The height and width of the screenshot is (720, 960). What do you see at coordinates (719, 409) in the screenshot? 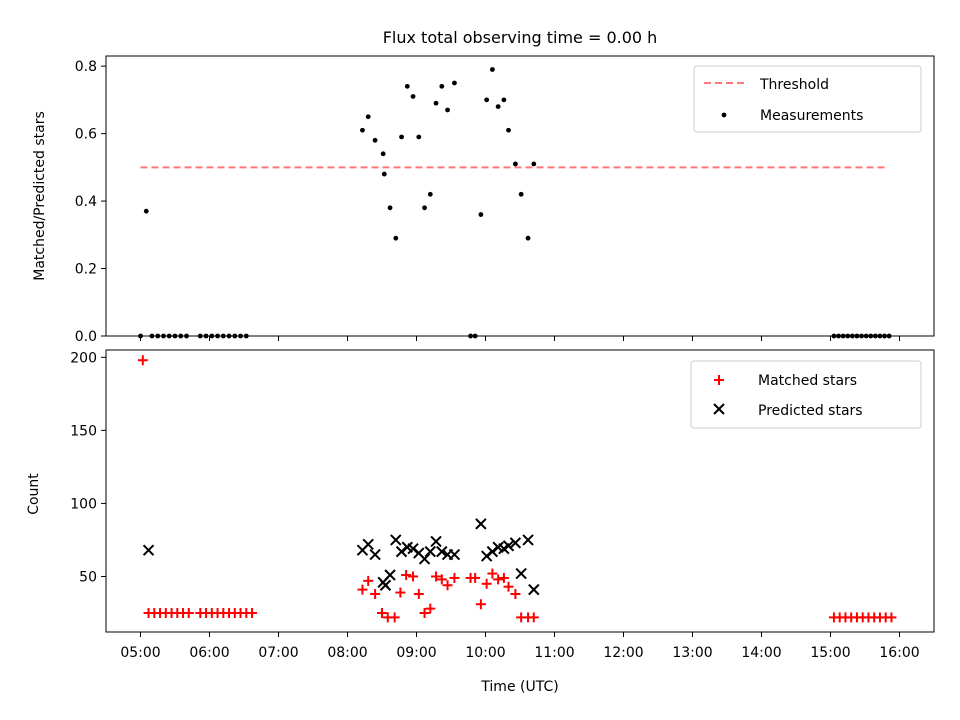
I see `predicted-legend-swatch` at bounding box center [719, 409].